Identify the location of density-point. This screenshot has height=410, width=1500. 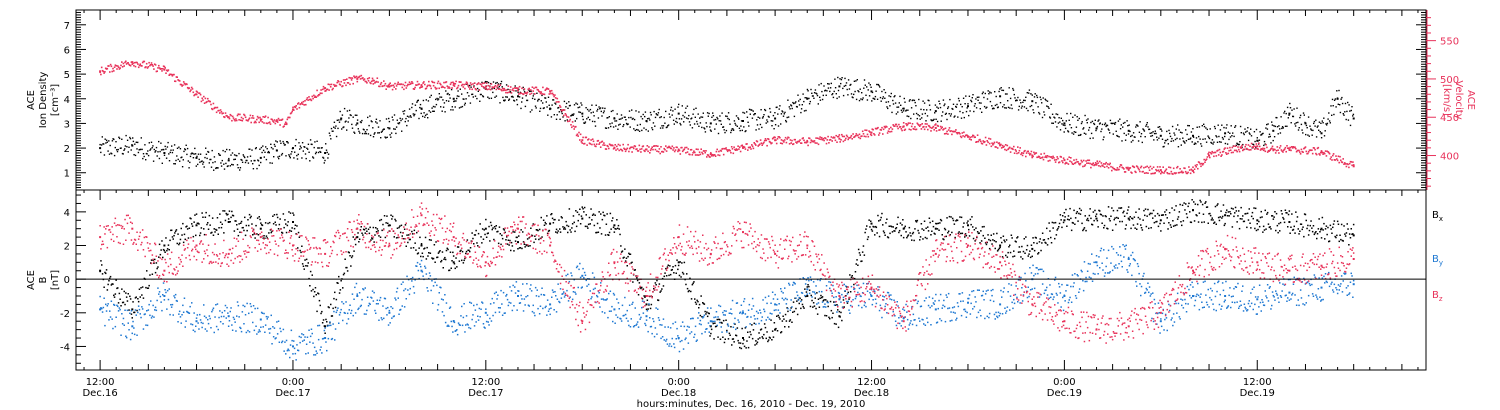
(357, 123).